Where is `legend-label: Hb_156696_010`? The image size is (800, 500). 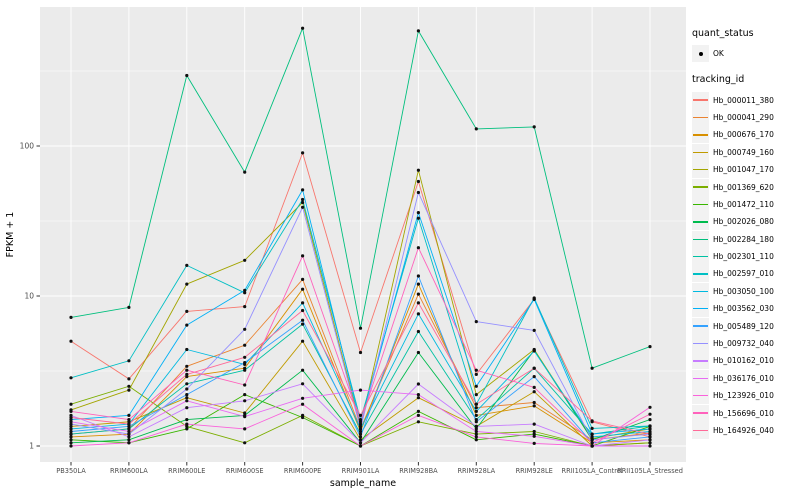
legend-label: Hb_156696_010 is located at coordinates (743, 413).